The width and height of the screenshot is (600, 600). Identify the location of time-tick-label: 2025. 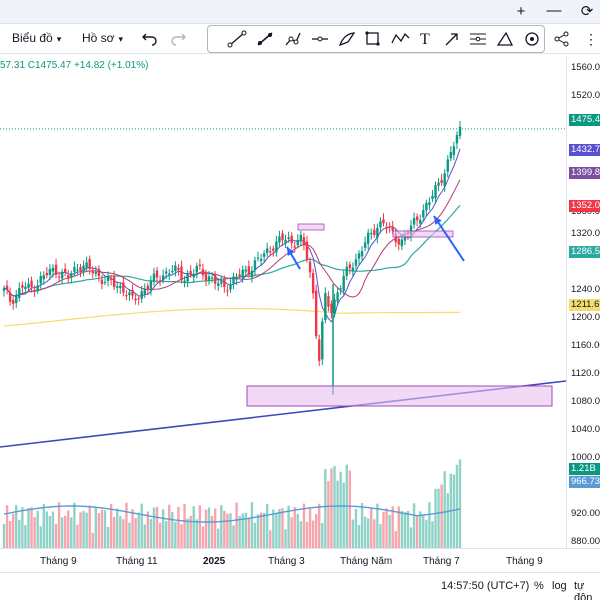
(214, 561).